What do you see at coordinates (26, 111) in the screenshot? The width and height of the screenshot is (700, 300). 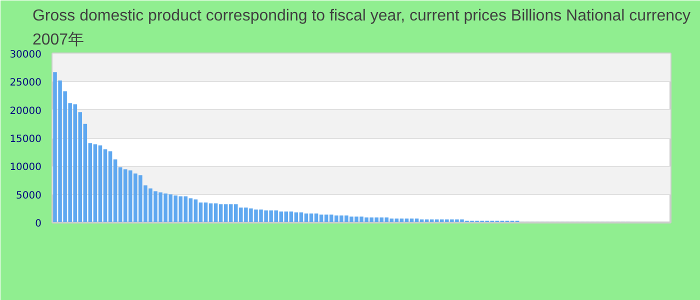 I see `y-tick-label: 20000` at bounding box center [26, 111].